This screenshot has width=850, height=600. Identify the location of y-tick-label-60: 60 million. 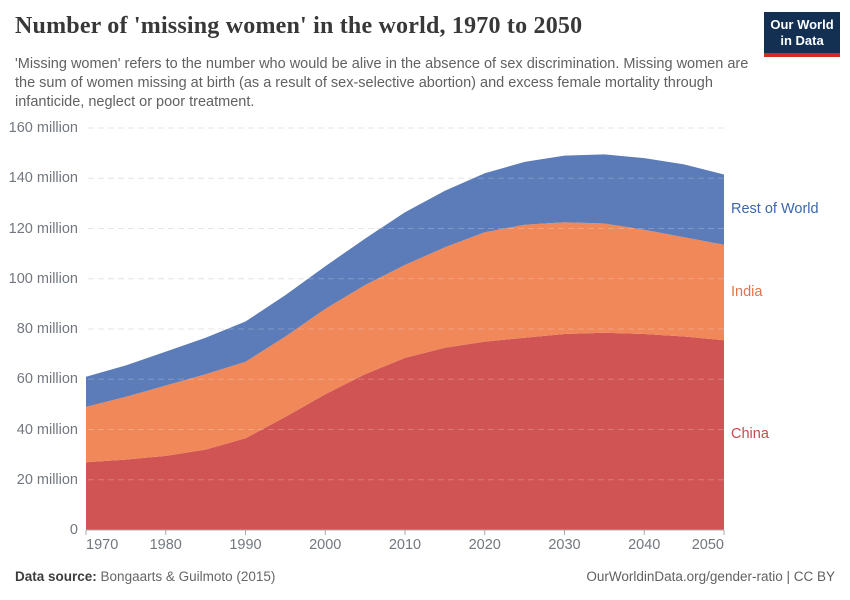
(47, 379).